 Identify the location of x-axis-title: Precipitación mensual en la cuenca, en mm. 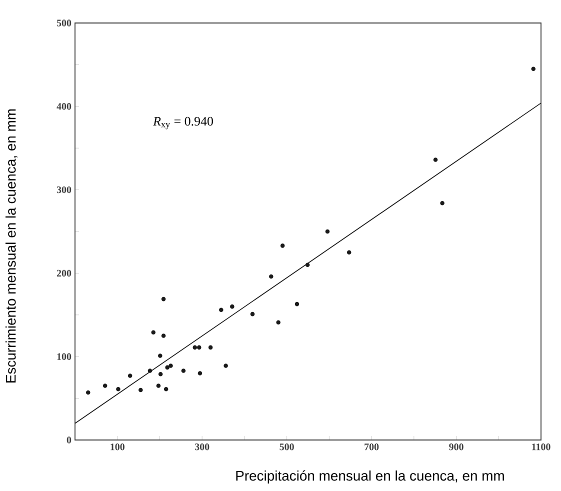
(370, 477).